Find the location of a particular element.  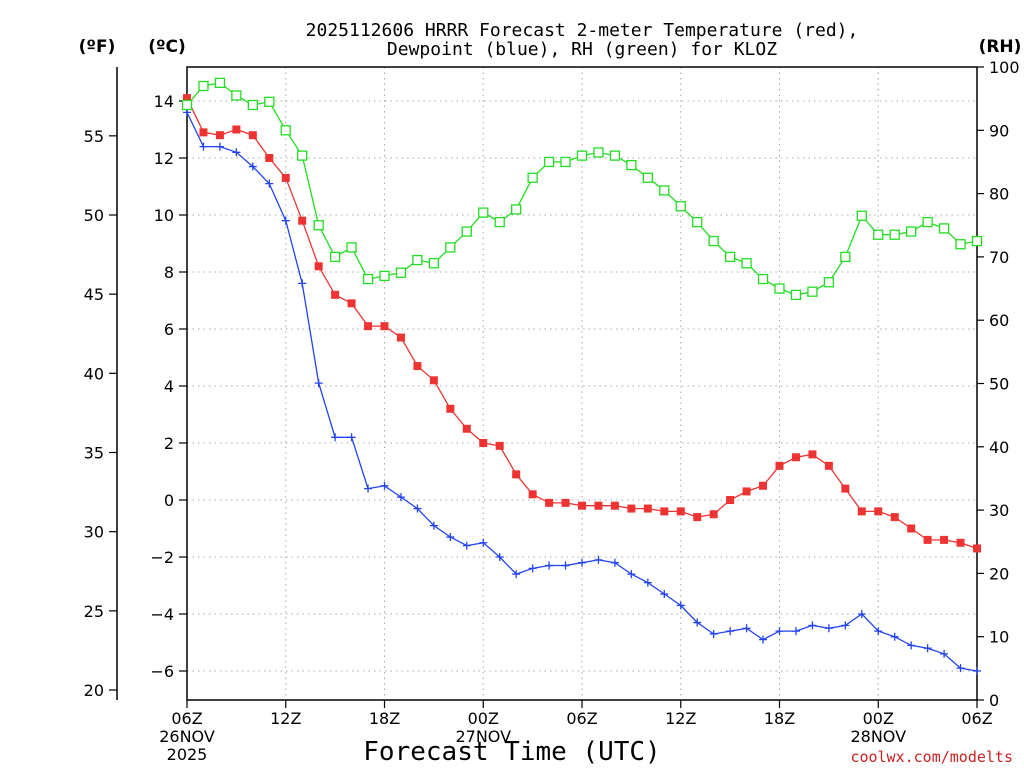

rh-tick-label: 70 is located at coordinates (999, 257).